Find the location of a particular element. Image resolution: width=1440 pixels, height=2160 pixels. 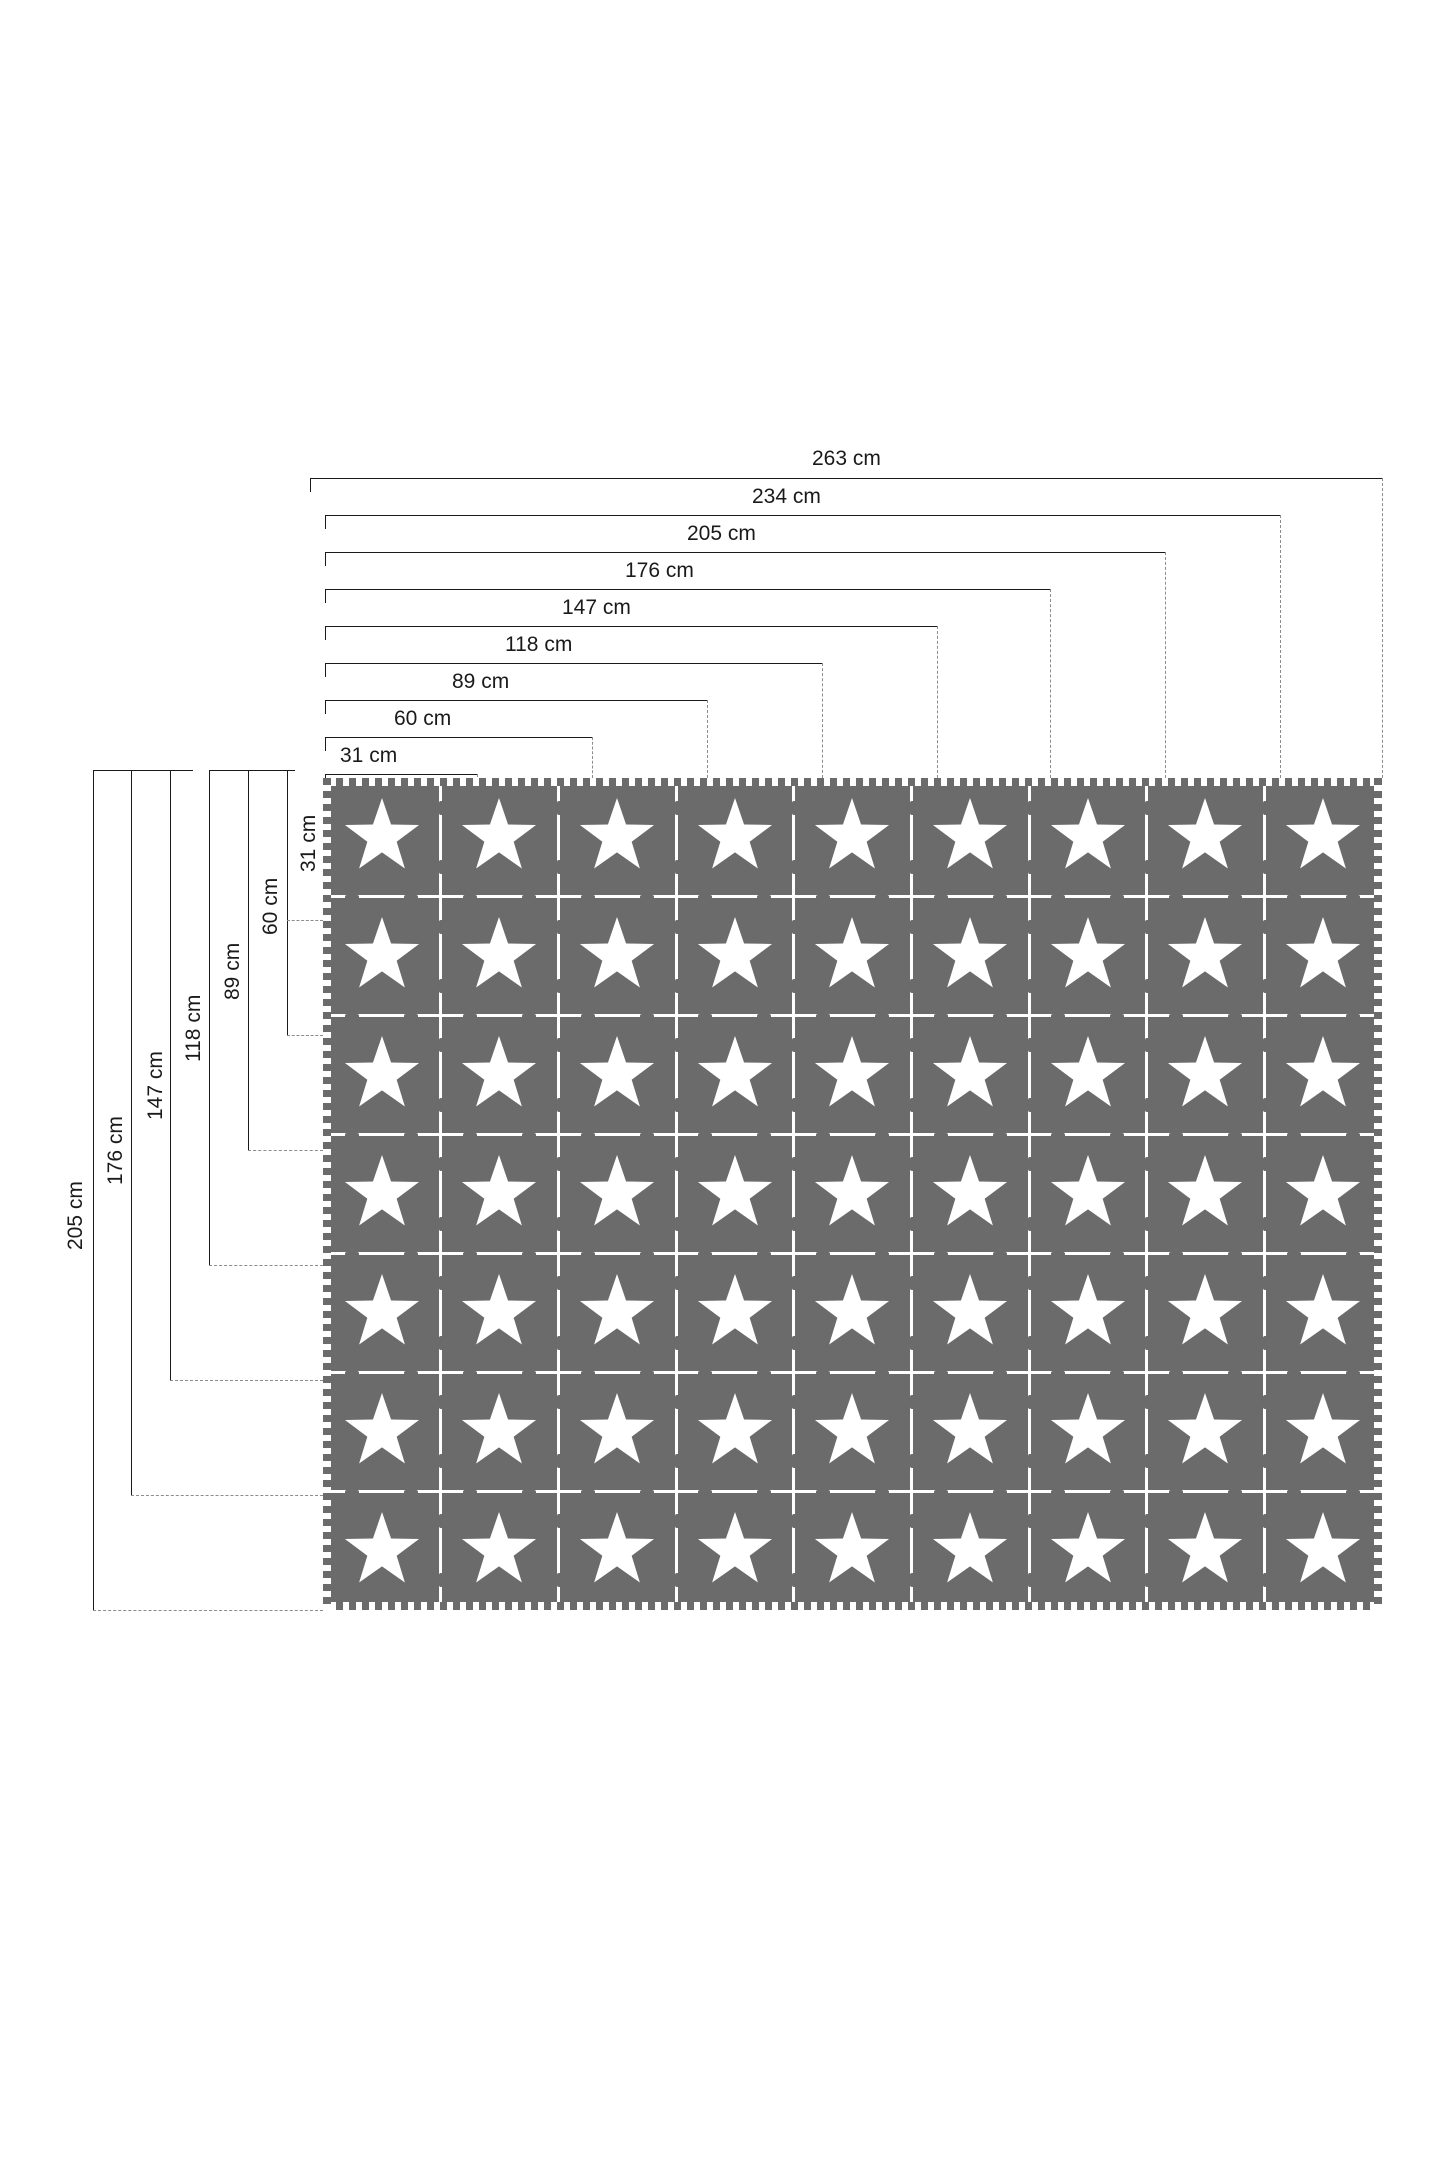

h-leader-263-start-tick is located at coordinates (310, 485).